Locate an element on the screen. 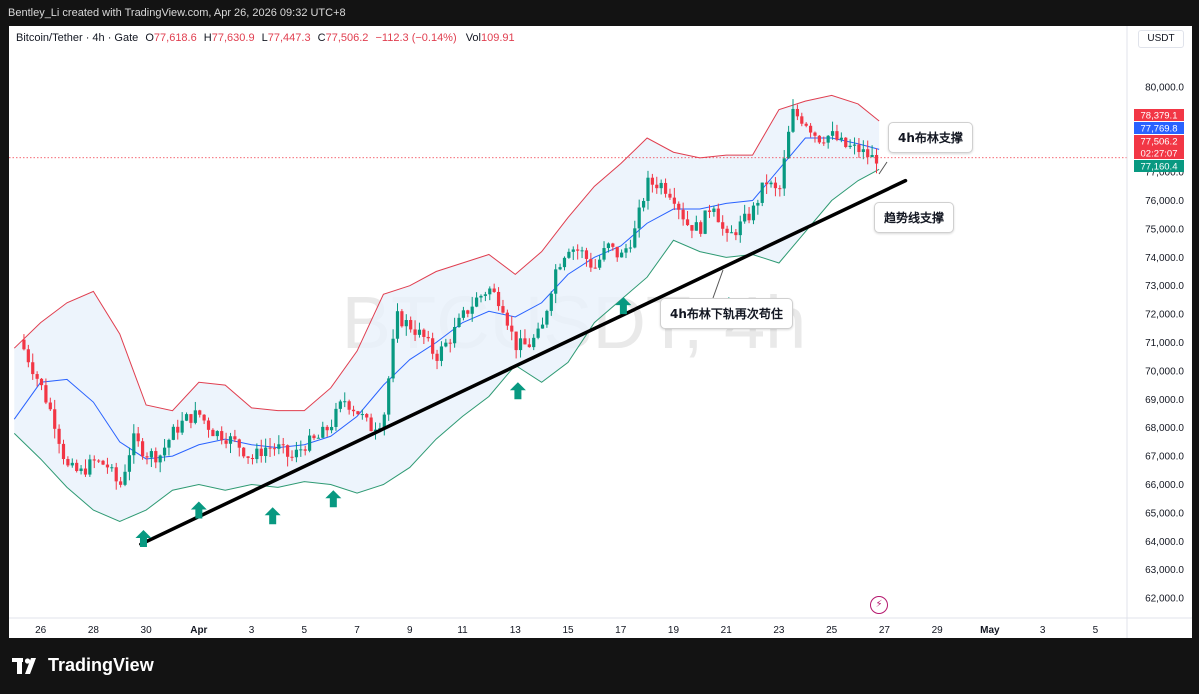 Image resolution: width=1199 pixels, height=694 pixels. flash-icon: ⚡ is located at coordinates (879, 605).